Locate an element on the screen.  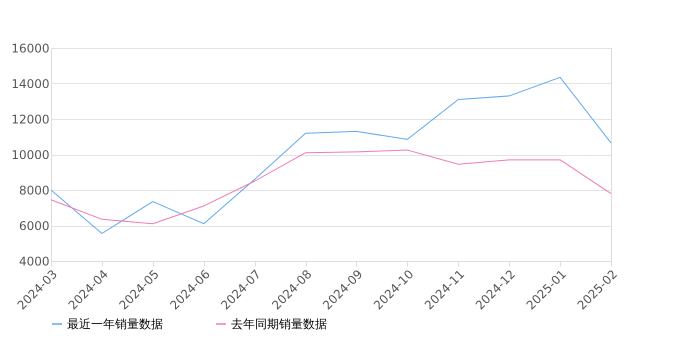
y-tick-label: 8000 is located at coordinates (34, 191).